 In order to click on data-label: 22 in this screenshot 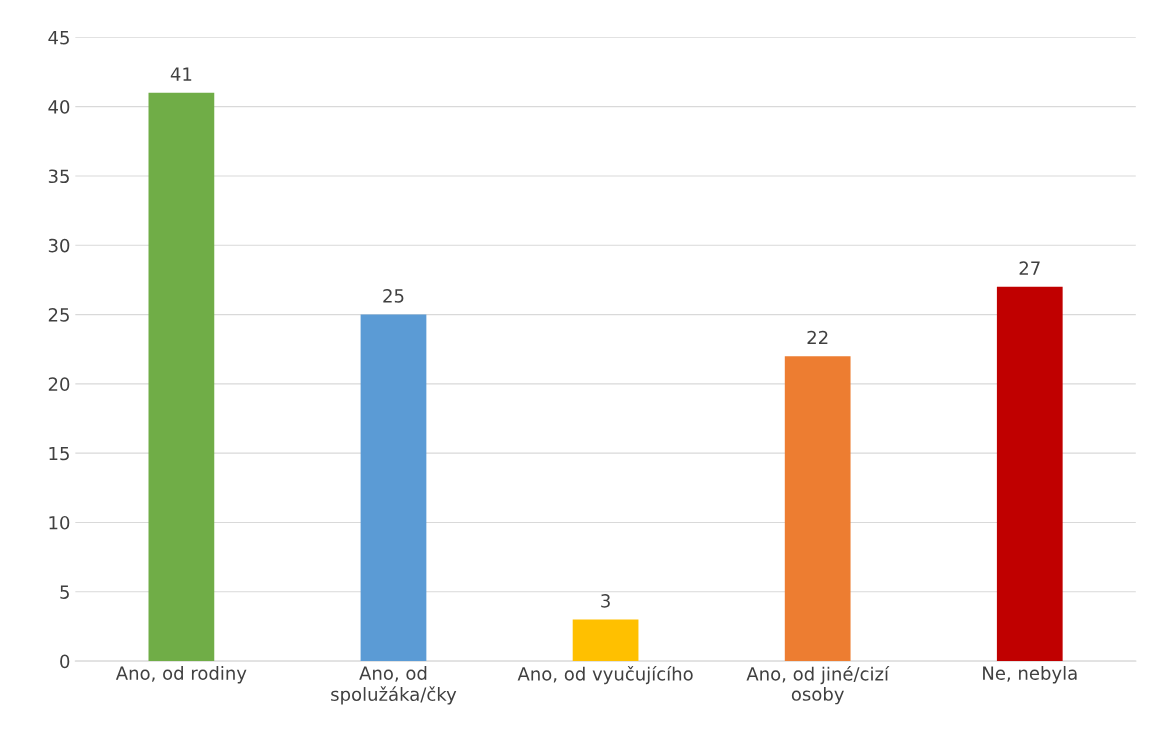, I will do `click(817, 337)`.